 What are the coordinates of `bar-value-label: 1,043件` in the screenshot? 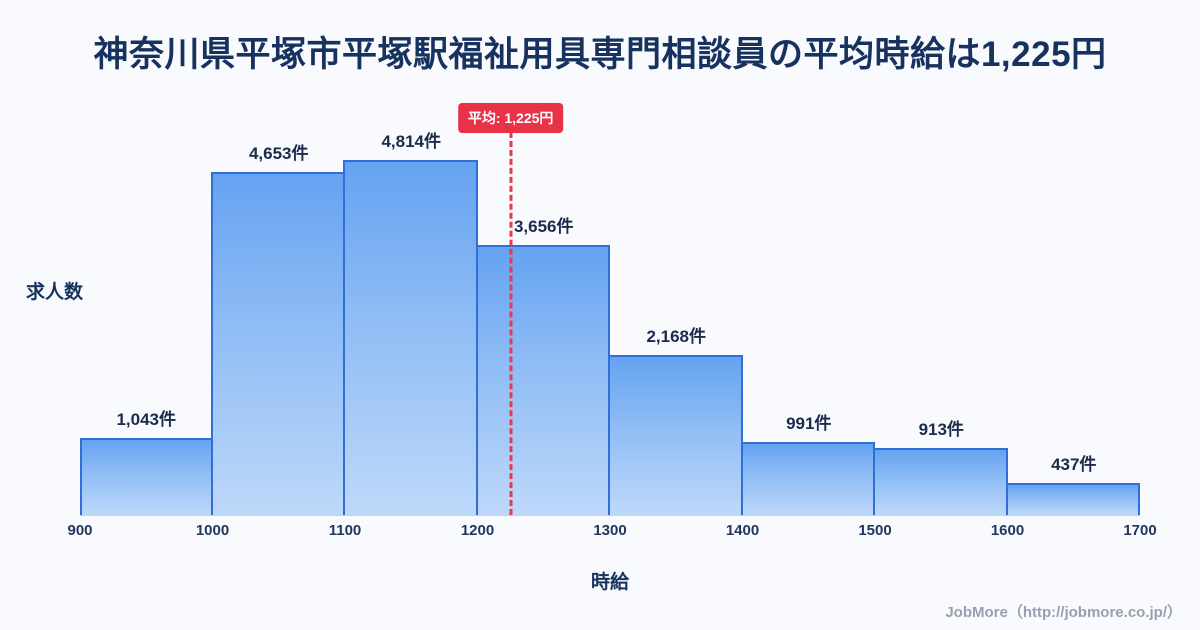 It's located at (146, 420).